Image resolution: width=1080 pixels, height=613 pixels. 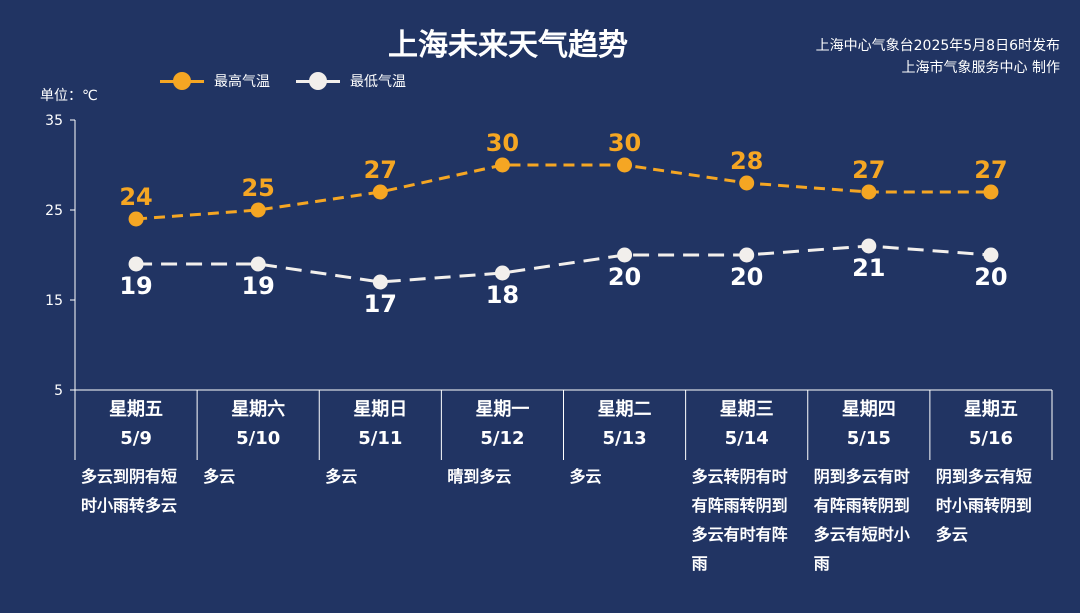 I want to click on high-temp-label: 25, so click(x=257, y=188).